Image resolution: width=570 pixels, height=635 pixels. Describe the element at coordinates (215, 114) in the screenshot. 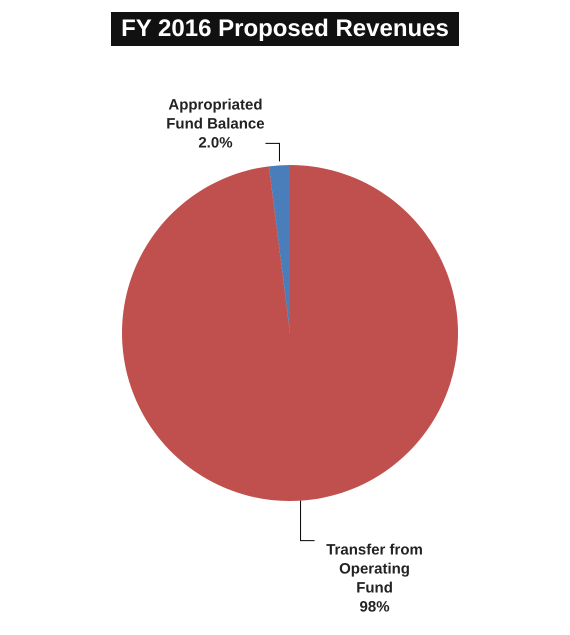

I see `slice-label: Appropriated Fund Balance` at that location.